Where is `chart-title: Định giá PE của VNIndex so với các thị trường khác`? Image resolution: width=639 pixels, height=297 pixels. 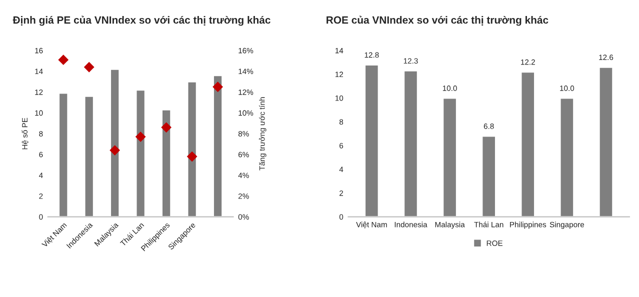 chart-title: Định giá PE của VNIndex so với các thị trường khác is located at coordinates (141, 21).